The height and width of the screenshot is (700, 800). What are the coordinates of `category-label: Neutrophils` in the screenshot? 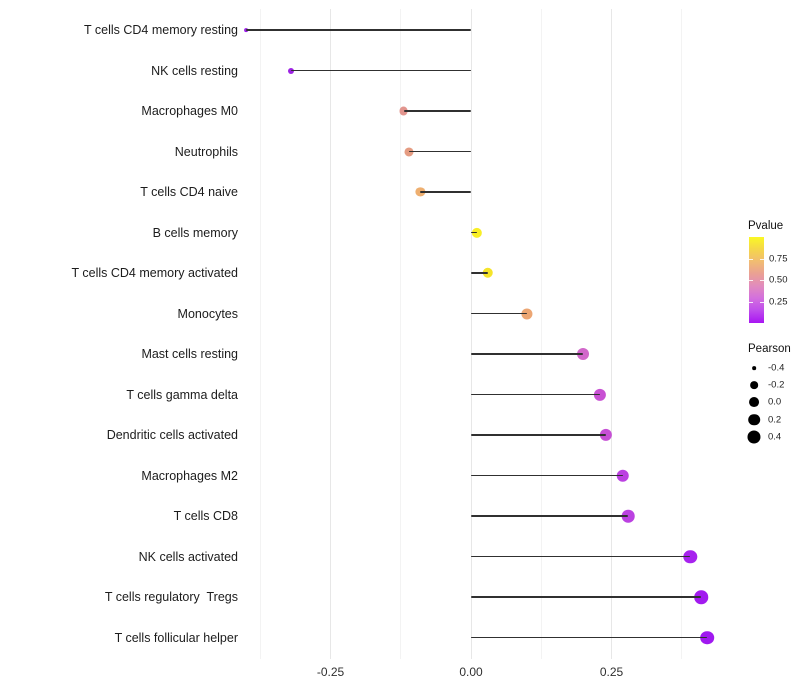 It's located at (206, 151).